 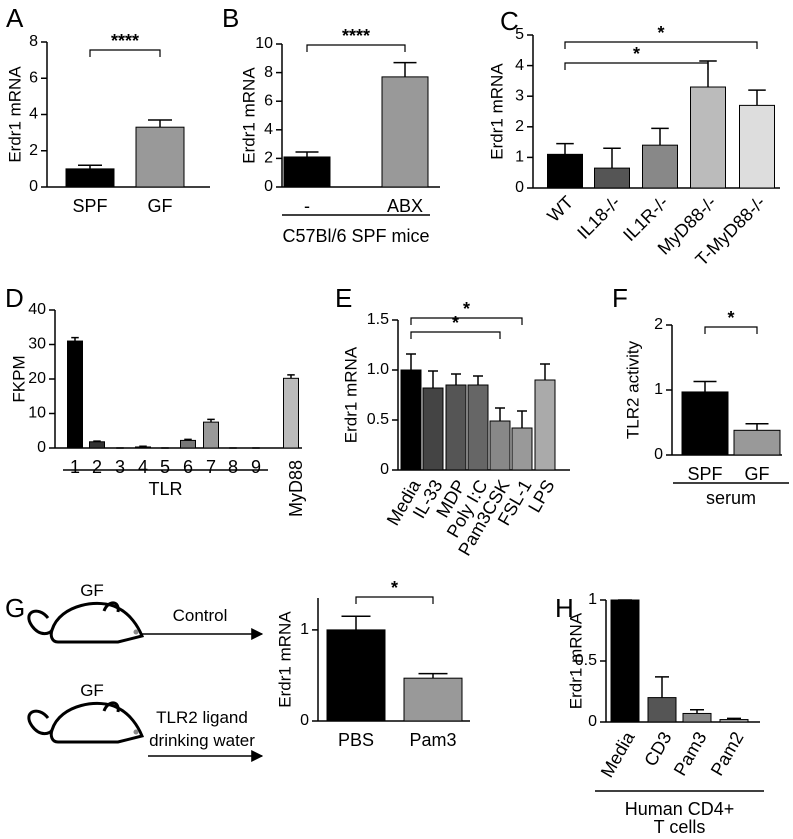 What do you see at coordinates (731, 498) in the screenshot?
I see `group-label: serum` at bounding box center [731, 498].